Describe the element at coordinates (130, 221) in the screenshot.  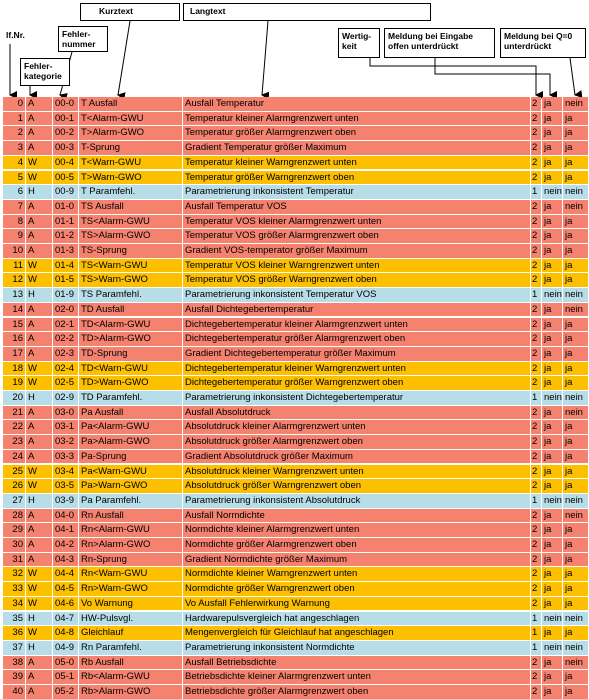
I see `short-text: TS<Alarm-GWU` at that location.